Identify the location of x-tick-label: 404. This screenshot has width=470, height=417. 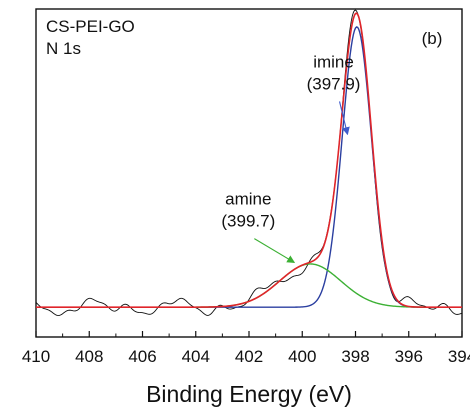
(196, 356).